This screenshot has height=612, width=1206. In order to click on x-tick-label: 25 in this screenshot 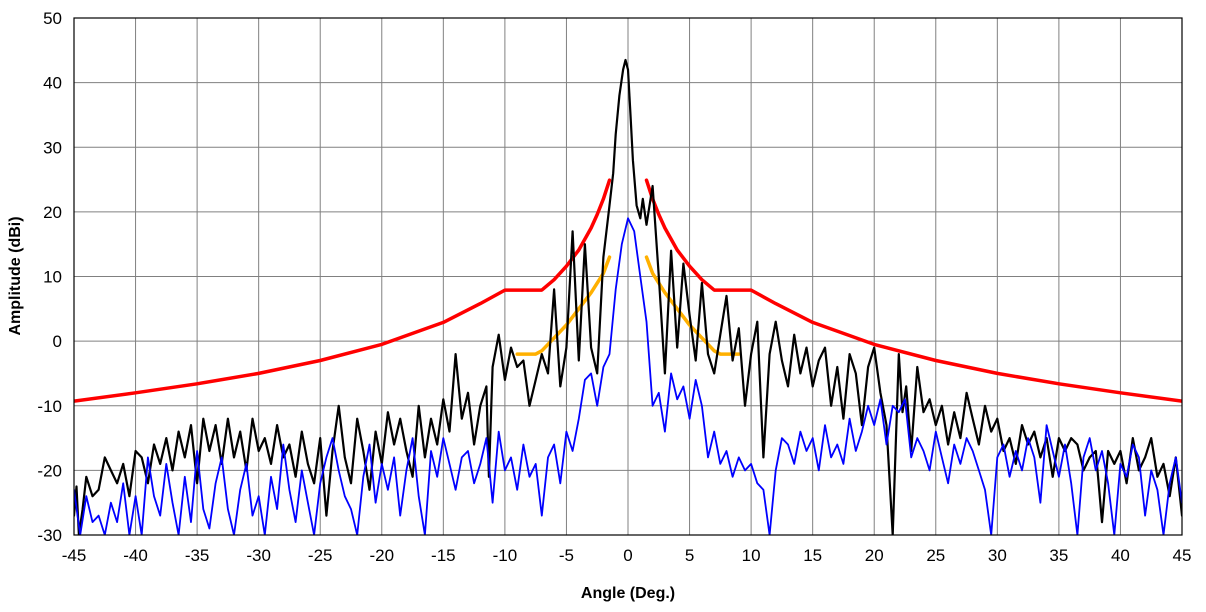, I will do `click(935, 555)`.